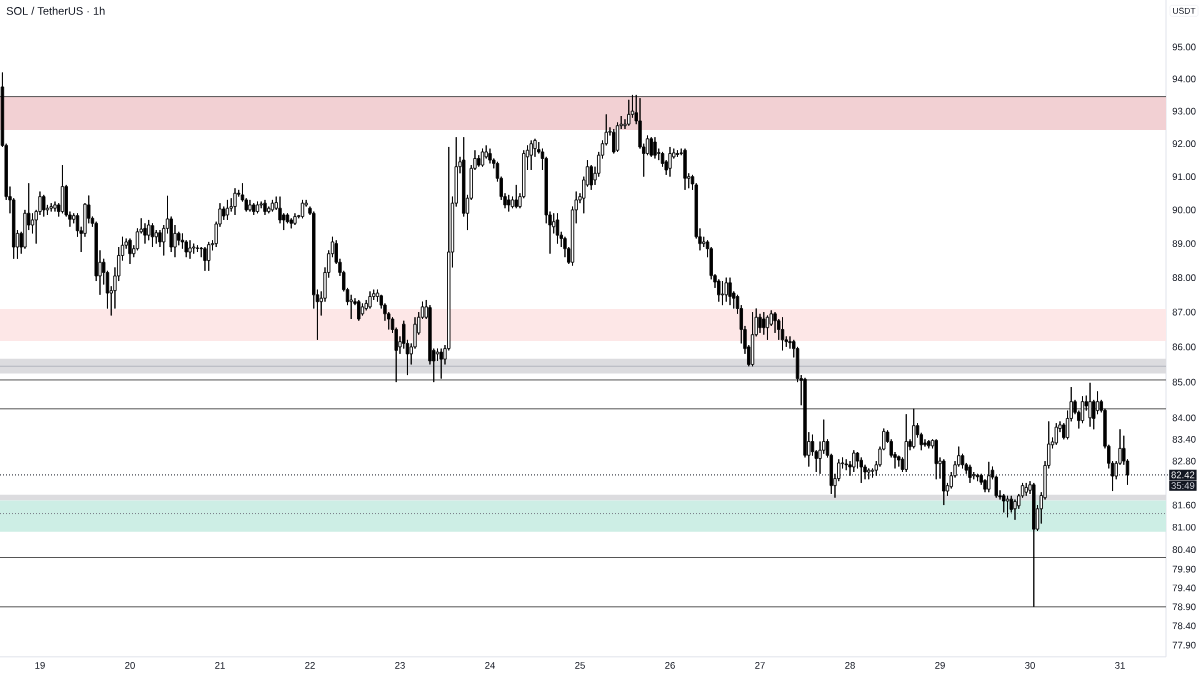 Image resolution: width=1200 pixels, height=675 pixels. Describe the element at coordinates (1184, 144) in the screenshot. I see `y-tick-label: 92.00` at that location.